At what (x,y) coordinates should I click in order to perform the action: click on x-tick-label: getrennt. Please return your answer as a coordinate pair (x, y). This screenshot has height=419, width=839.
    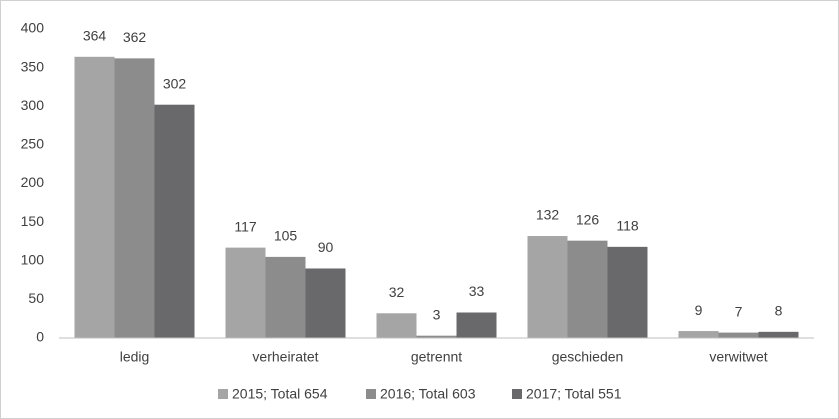
    Looking at the image, I should click on (436, 357).